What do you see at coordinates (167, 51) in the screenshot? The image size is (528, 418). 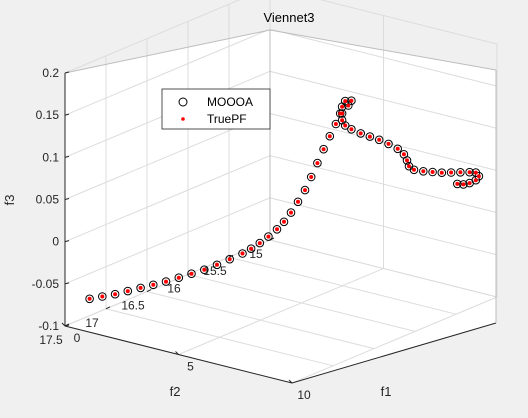 I see `top-back-left-edge` at bounding box center [167, 51].